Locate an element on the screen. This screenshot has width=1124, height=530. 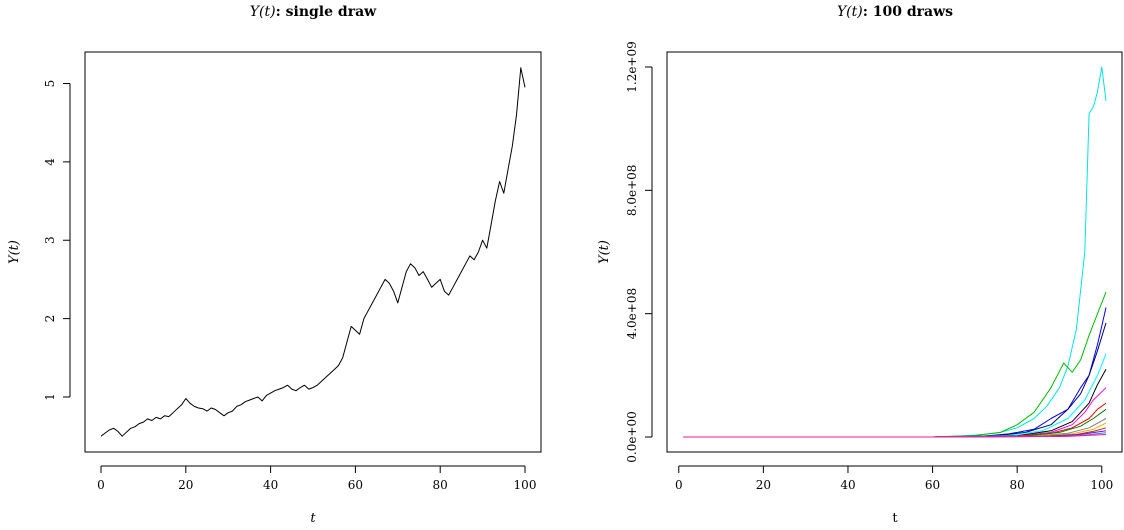
left-x-tick-label: 80 is located at coordinates (440, 485).